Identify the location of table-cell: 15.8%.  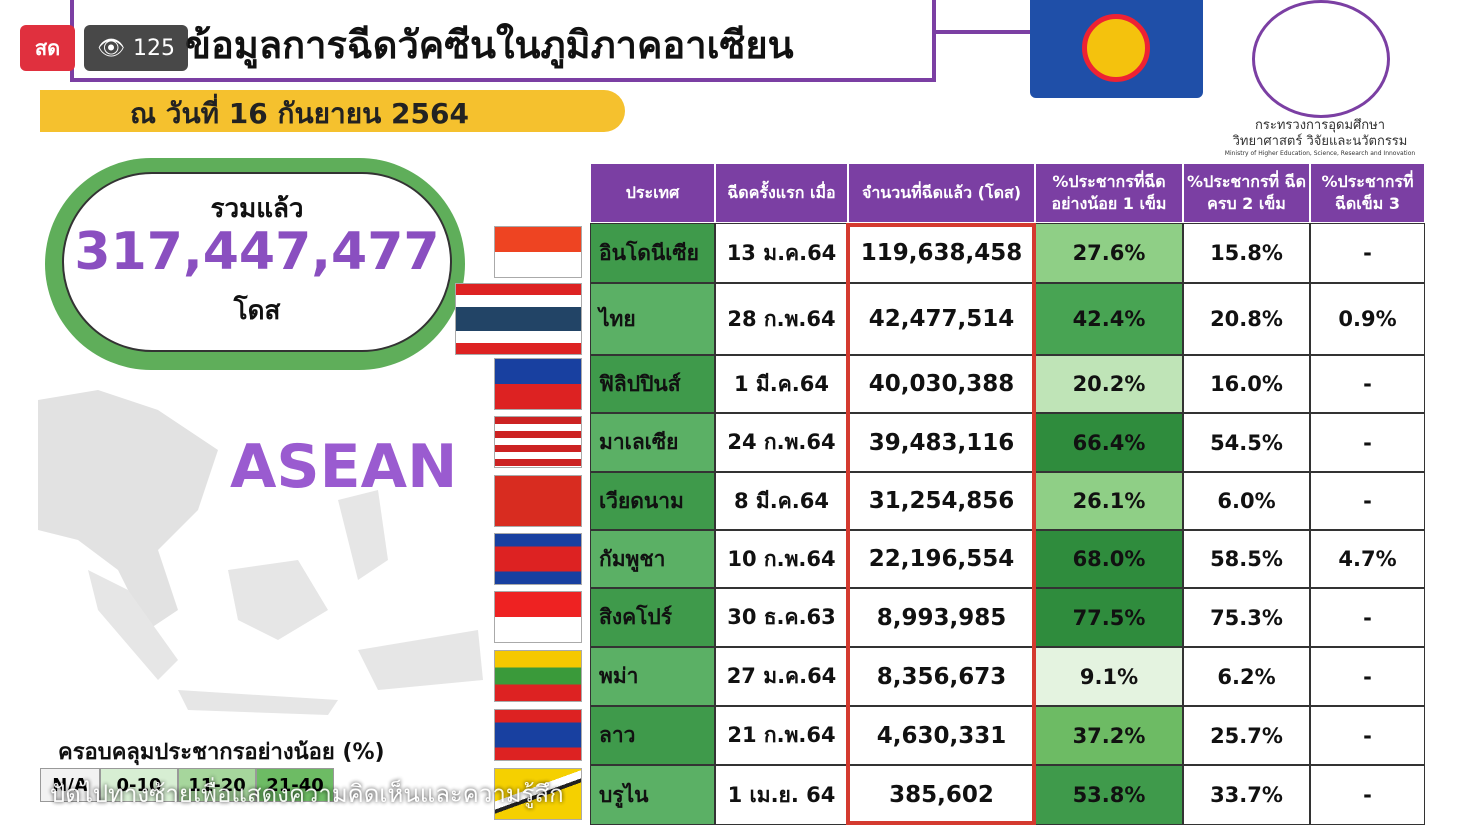
(1246, 253).